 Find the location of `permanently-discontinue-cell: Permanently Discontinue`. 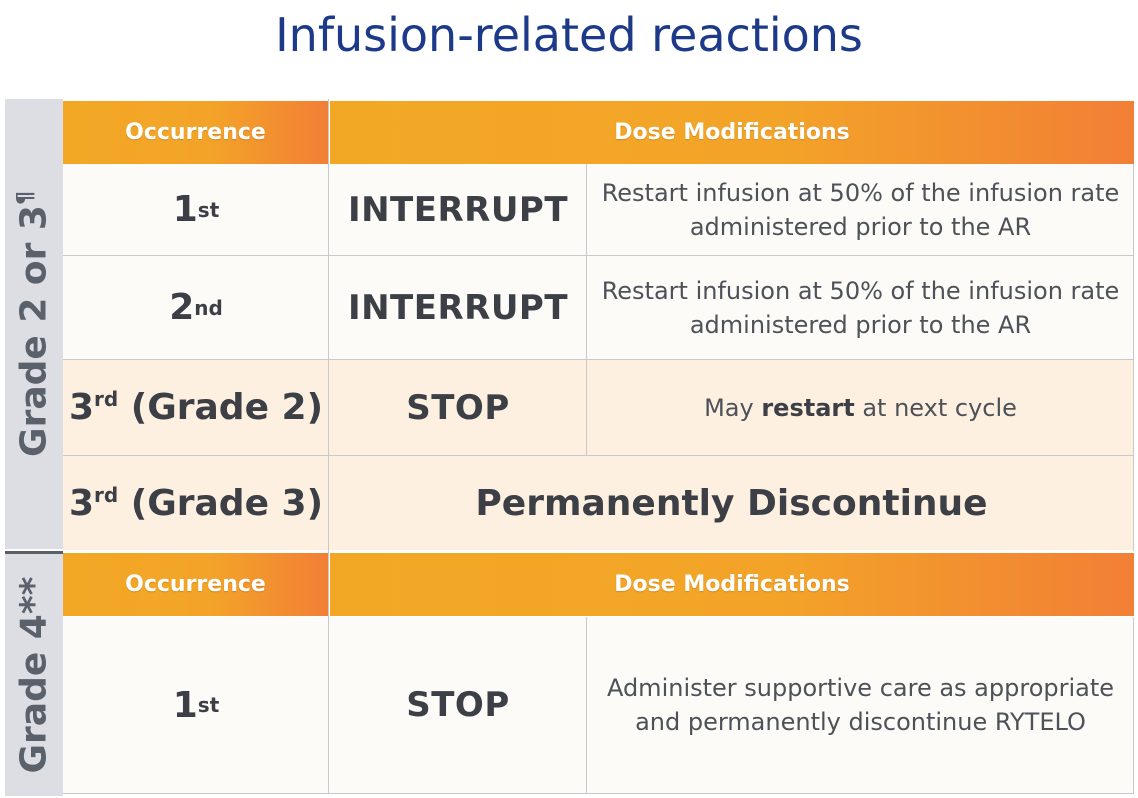

permanently-discontinue-cell: Permanently Discontinue is located at coordinates (731, 503).